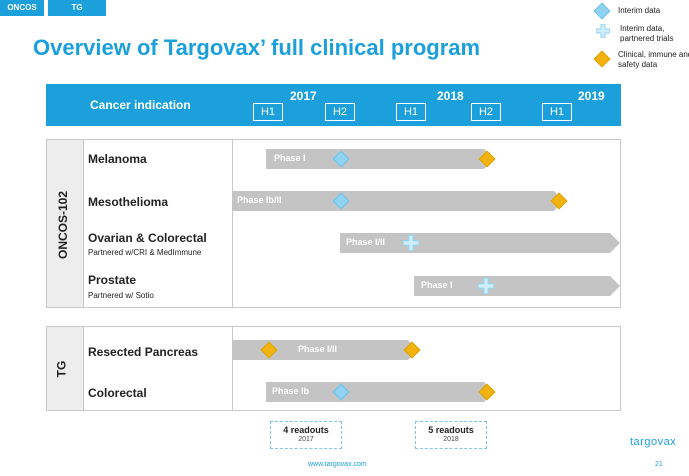  I want to click on indication-melanoma: Melanoma, so click(117, 159).